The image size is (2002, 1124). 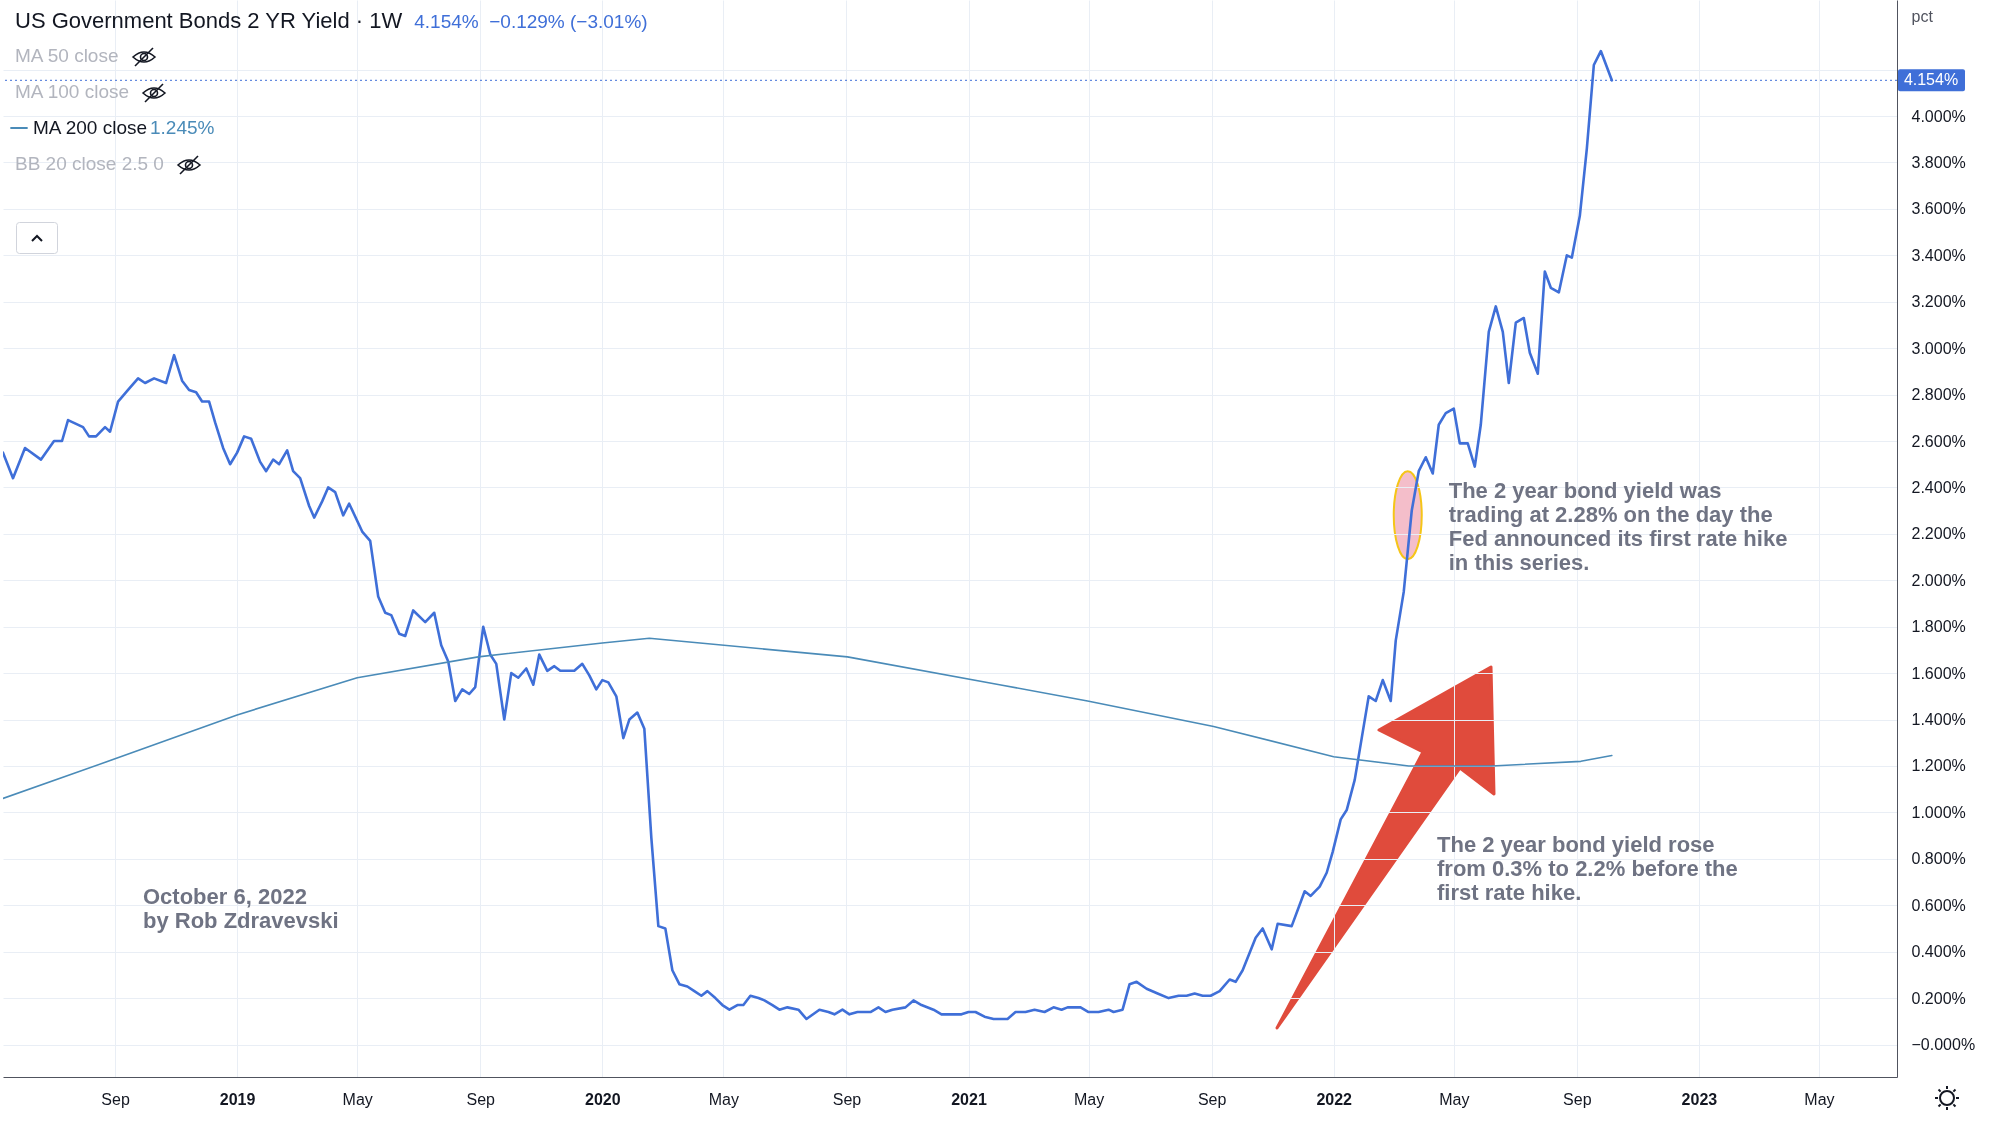 I want to click on legend-label: MA 200 close, so click(x=90, y=127).